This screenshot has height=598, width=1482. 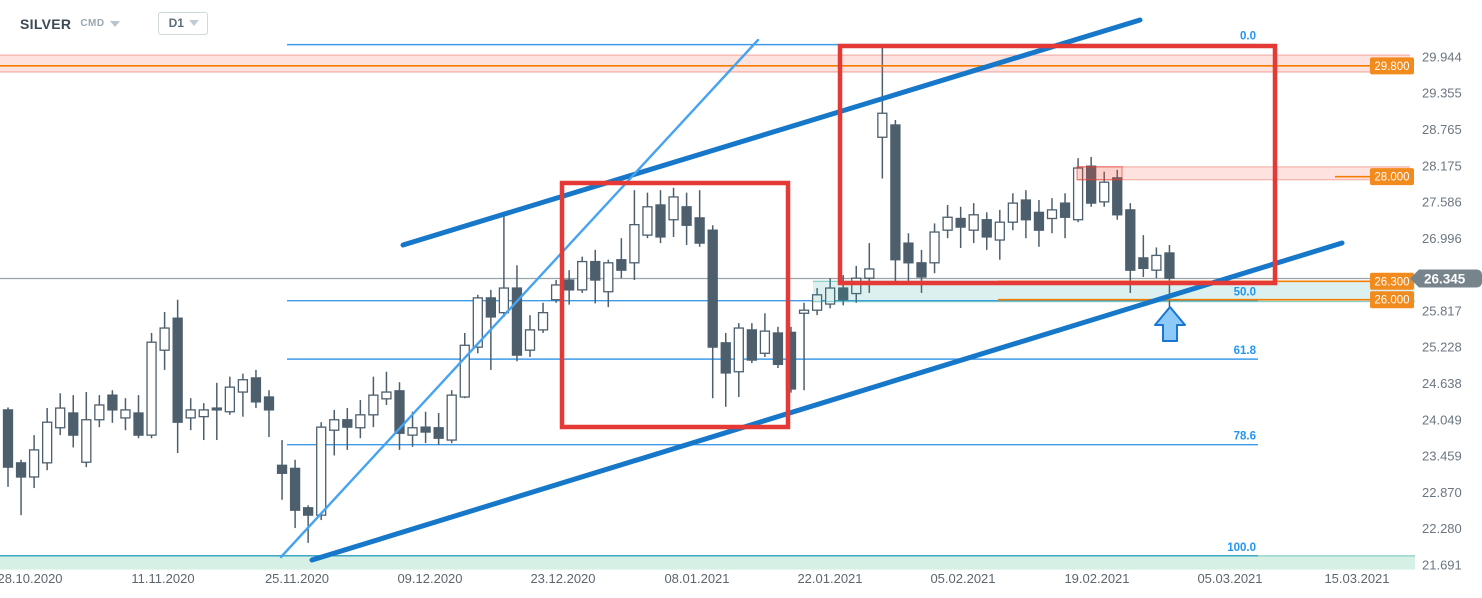 I want to click on price-axis-label: 29.944, so click(x=1442, y=56).